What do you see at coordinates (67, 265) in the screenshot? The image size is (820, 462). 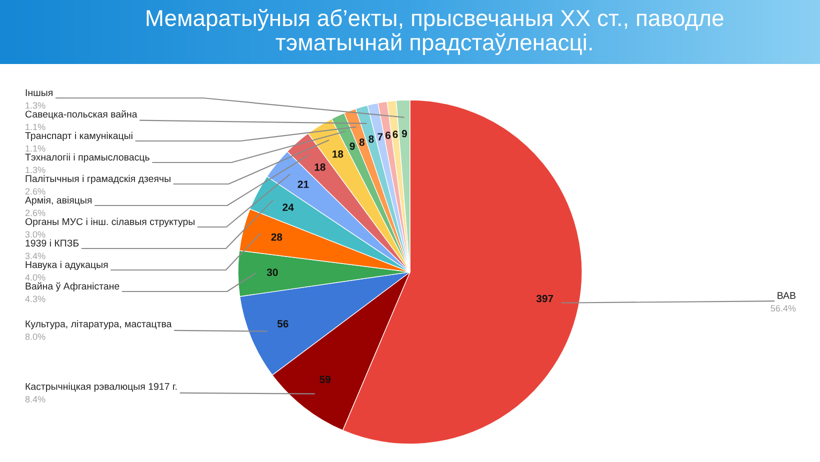 I see `slice-label: Навука і адукацыя` at bounding box center [67, 265].